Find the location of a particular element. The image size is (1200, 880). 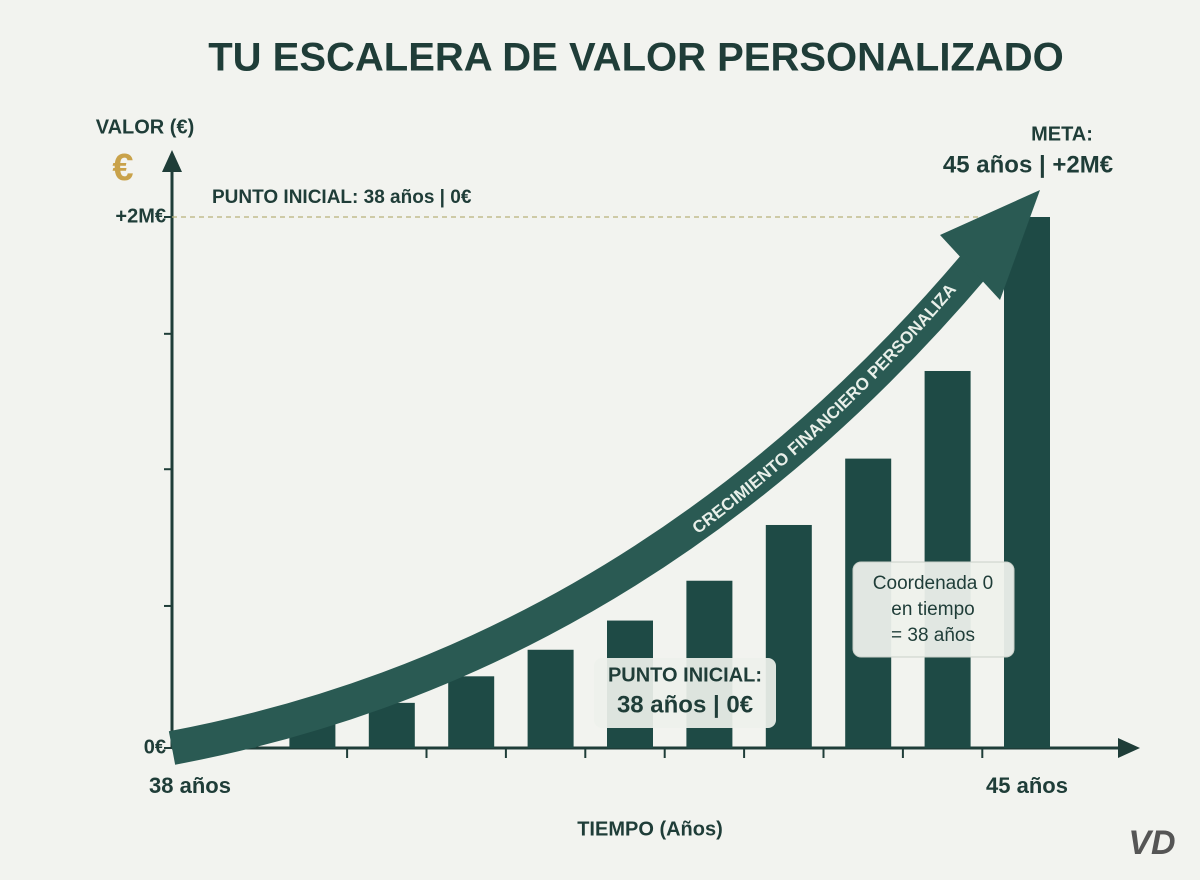

start-box is located at coordinates (685, 693).